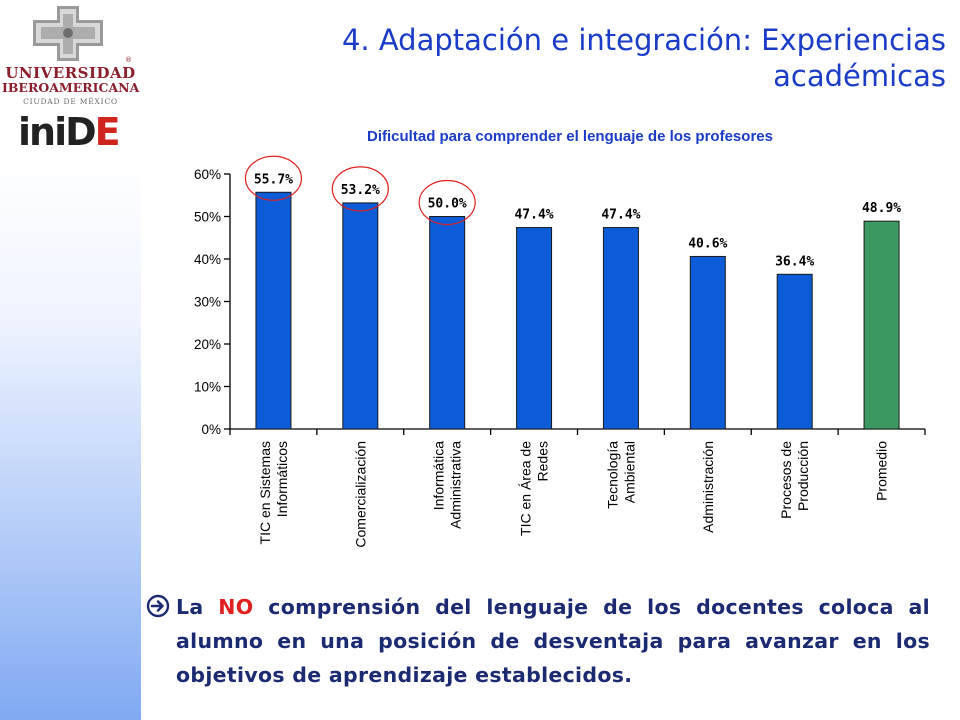  What do you see at coordinates (70, 101) in the screenshot?
I see `university-name-line3: CIUDAD DE MÉXICO` at bounding box center [70, 101].